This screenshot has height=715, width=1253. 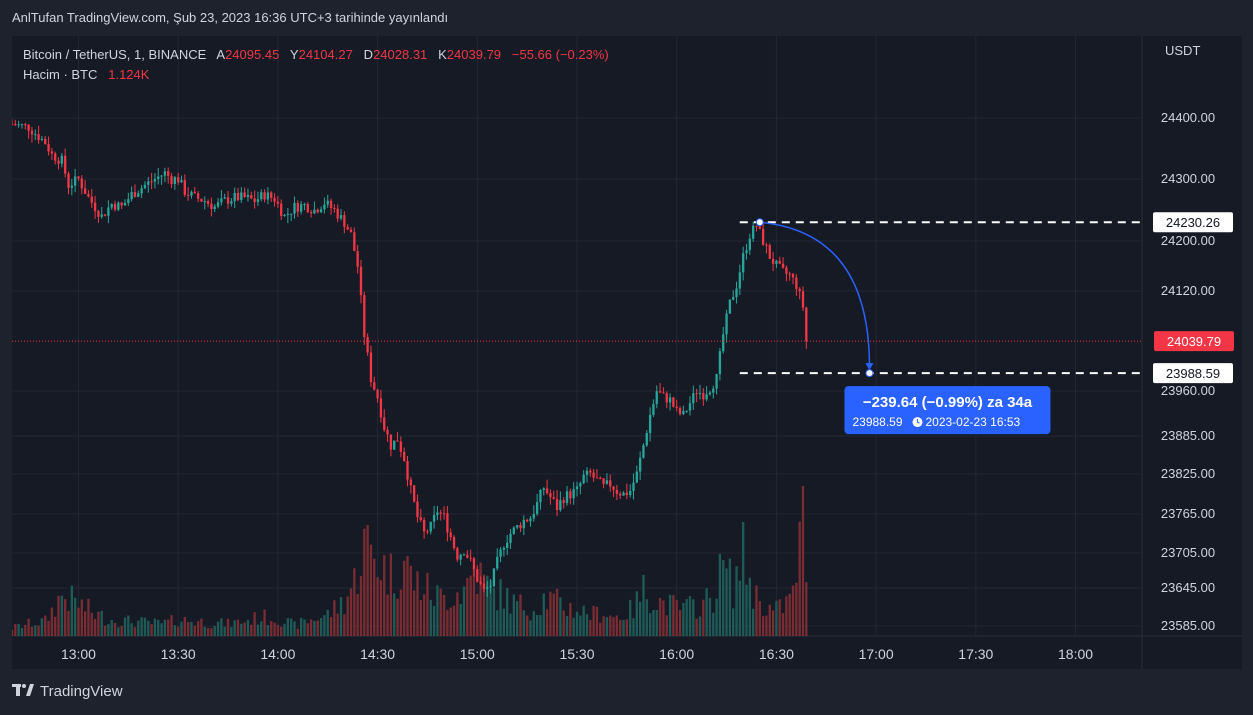 I want to click on volume-label: Hacim · BTC, so click(x=60, y=74).